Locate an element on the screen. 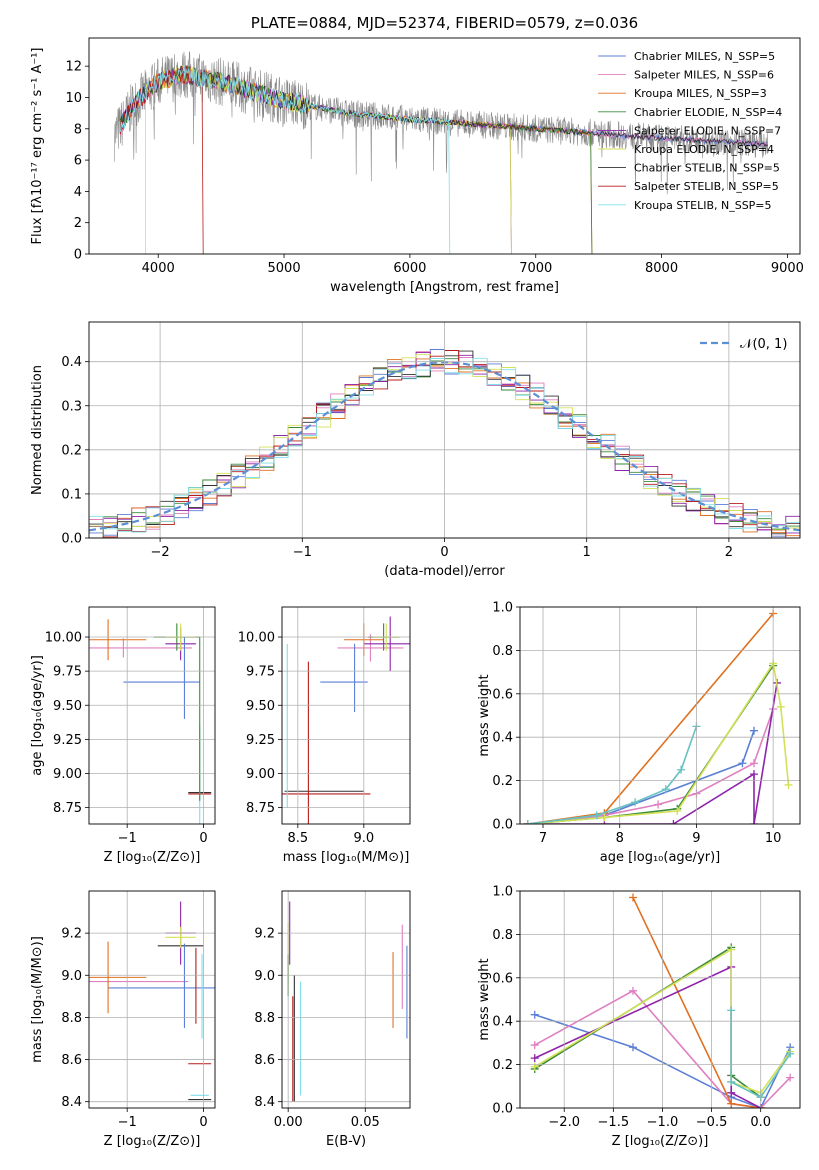 Image resolution: width=819 pixels, height=1170 pixels. y-tick-label: 9.0 is located at coordinates (71, 976).